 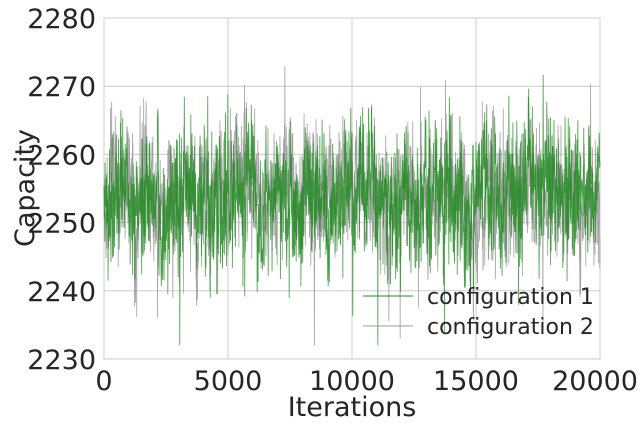 I want to click on y-tick-label: 2240, so click(x=61, y=292).